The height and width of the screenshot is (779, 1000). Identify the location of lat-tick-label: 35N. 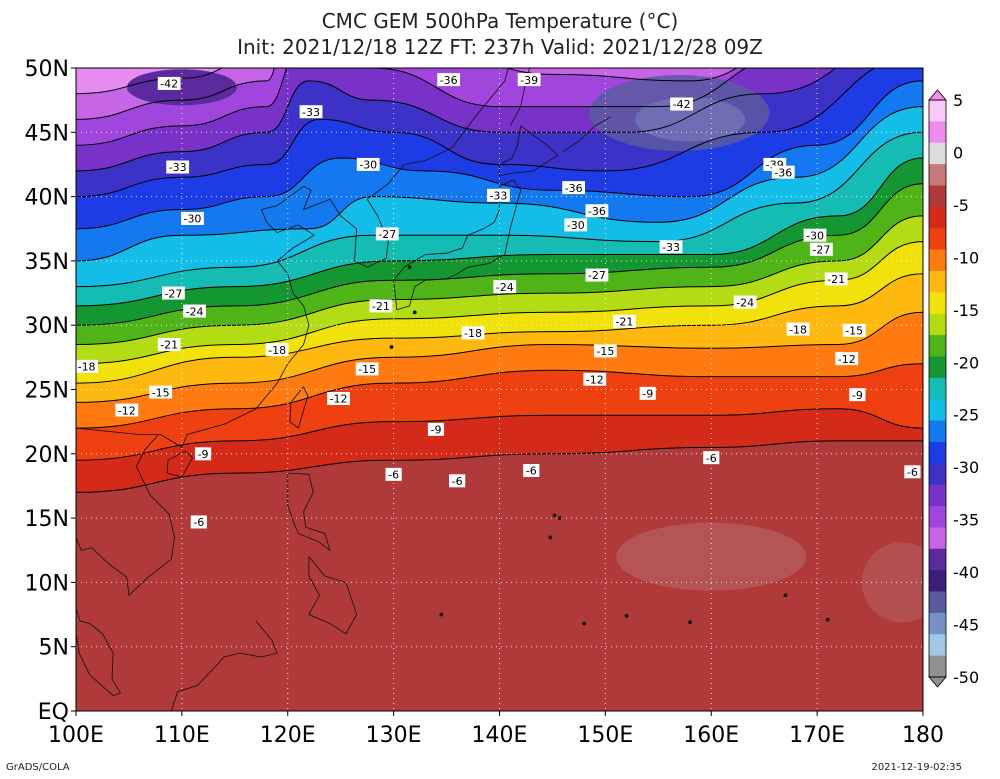
(47, 262).